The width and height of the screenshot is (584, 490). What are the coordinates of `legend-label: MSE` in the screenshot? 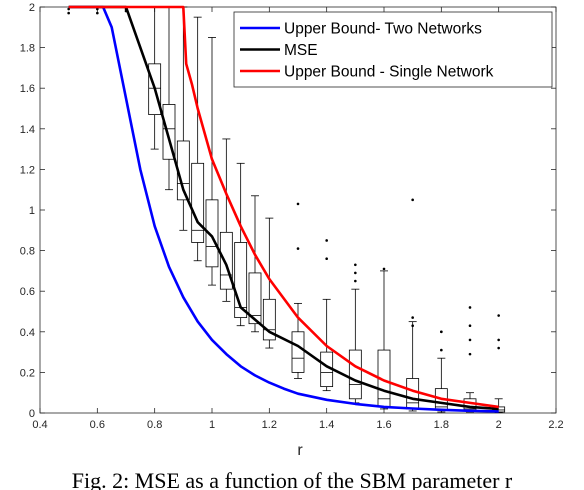 It's located at (301, 50).